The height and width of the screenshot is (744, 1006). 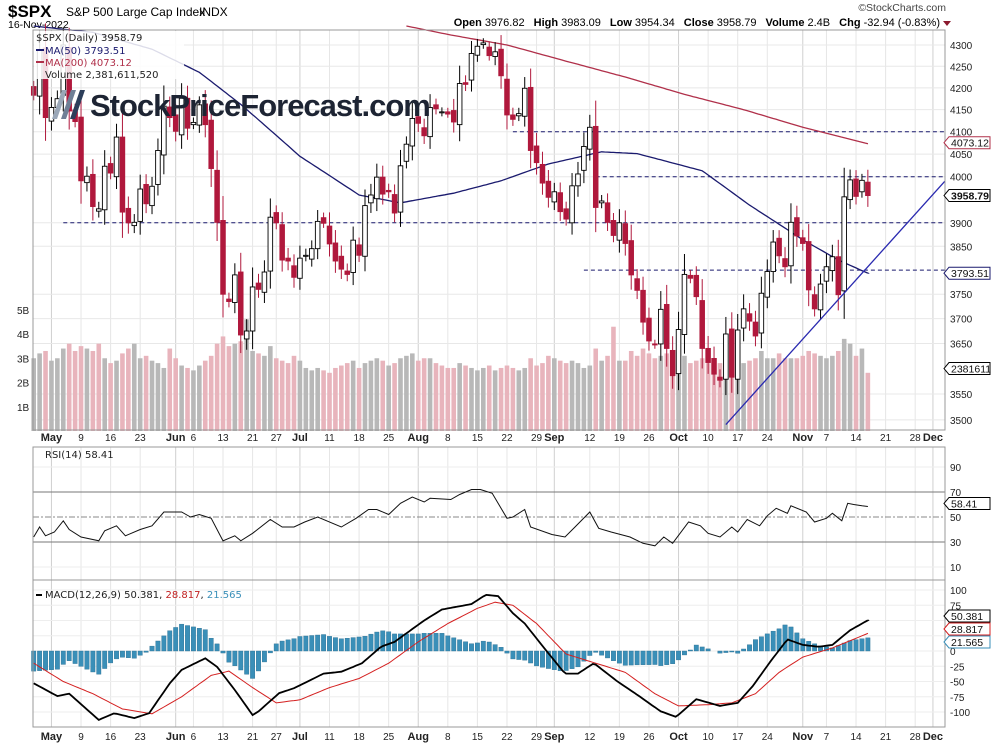 What do you see at coordinates (768, 737) in the screenshot?
I see `date-tick-label: 24` at bounding box center [768, 737].